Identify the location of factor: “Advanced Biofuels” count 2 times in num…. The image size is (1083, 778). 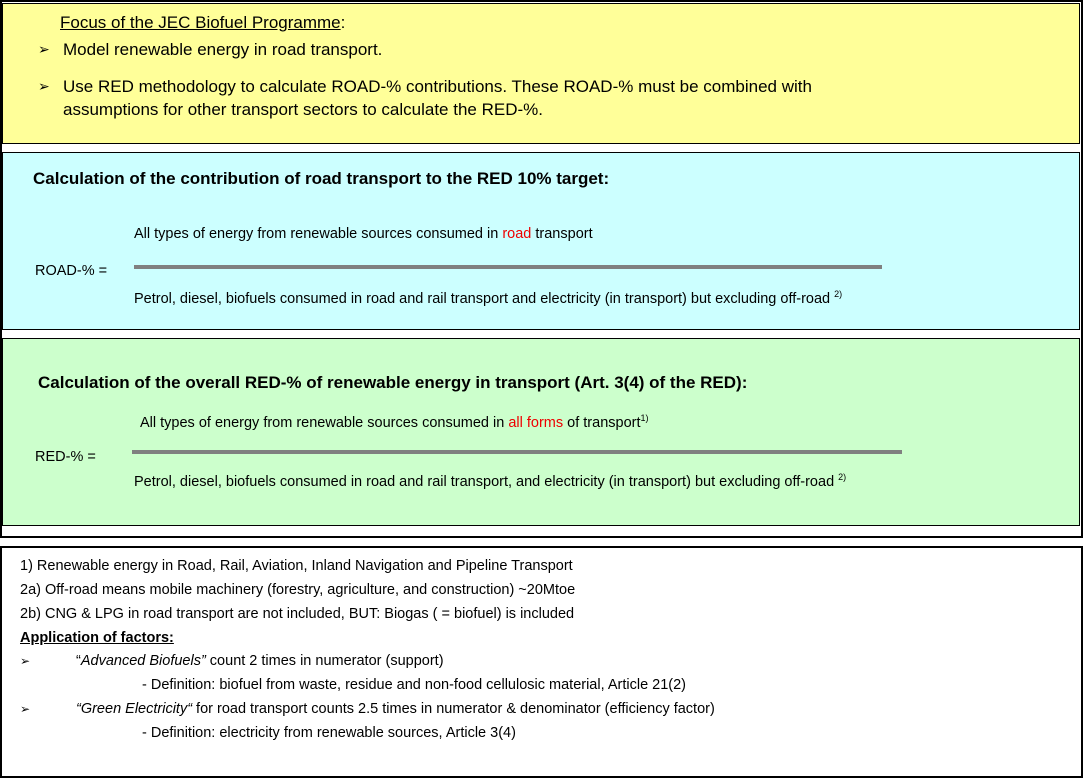
(260, 661).